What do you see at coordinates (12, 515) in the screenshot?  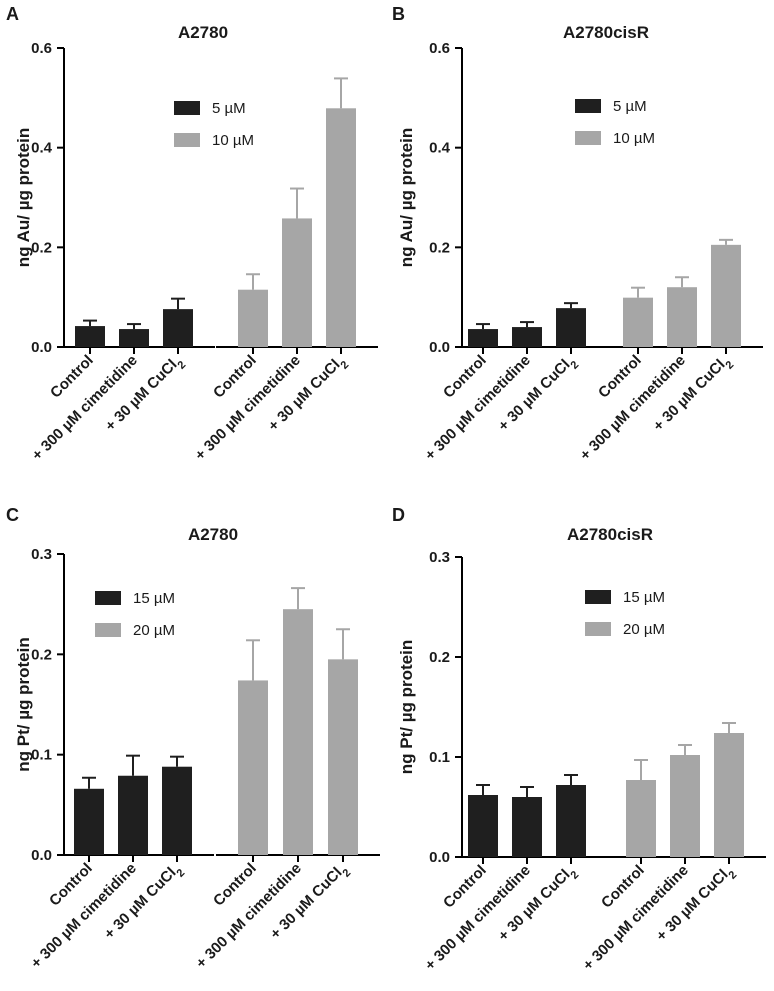 I see `panel-letter: C` at bounding box center [12, 515].